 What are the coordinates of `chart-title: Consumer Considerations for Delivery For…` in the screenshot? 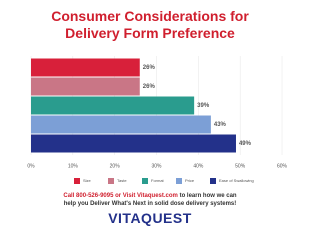 It's located at (150, 24).